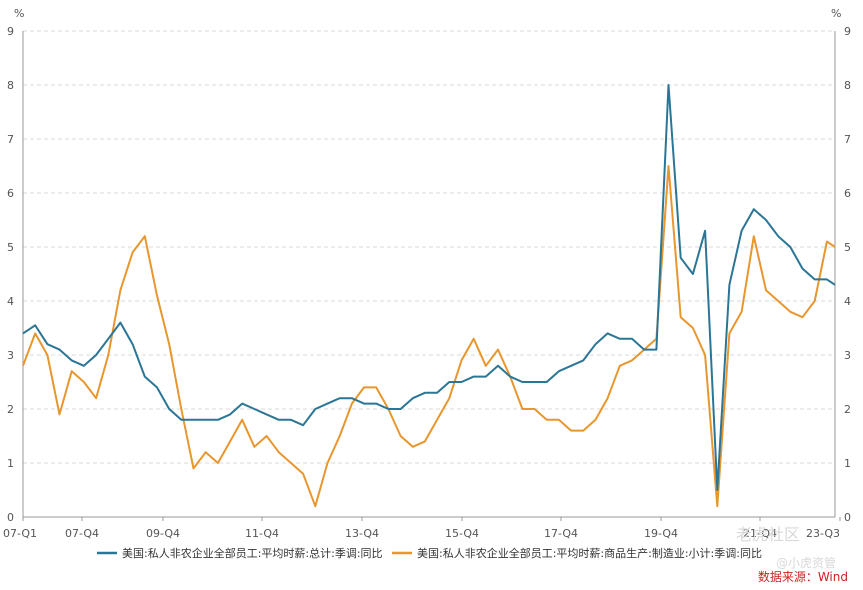  I want to click on y-left-tick-label: 4, so click(10, 301).